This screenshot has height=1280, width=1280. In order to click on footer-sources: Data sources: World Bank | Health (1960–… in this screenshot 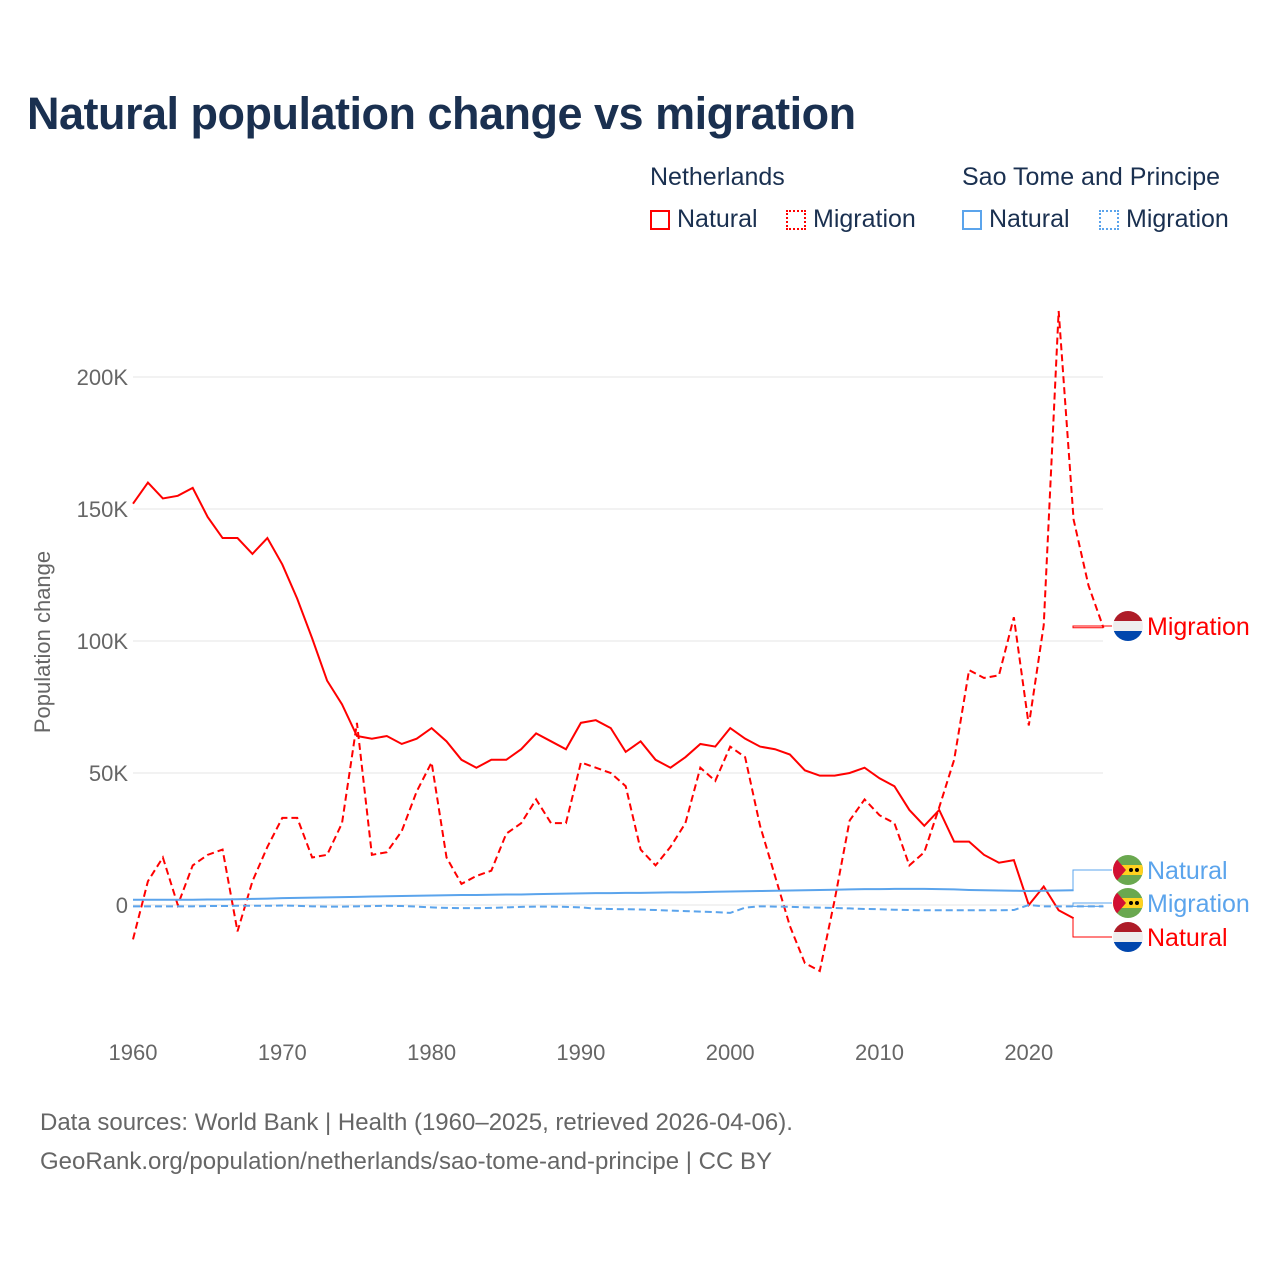, I will do `click(416, 1122)`.